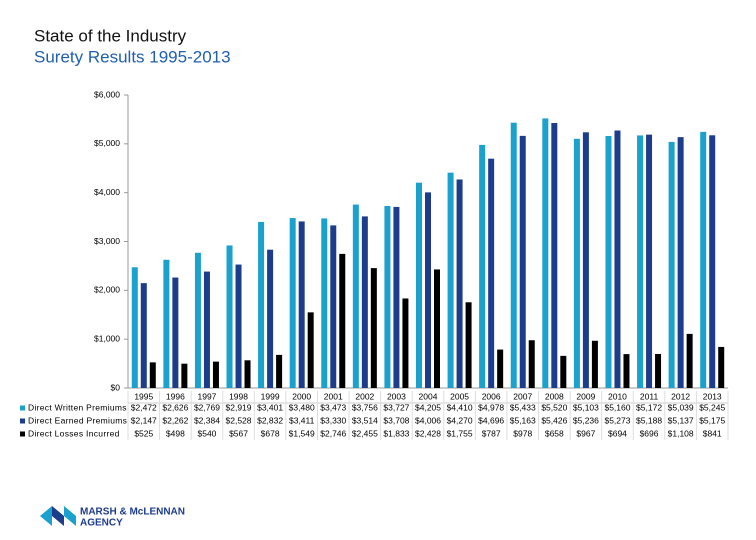  I want to click on x-tick-label: 1997, so click(206, 396).